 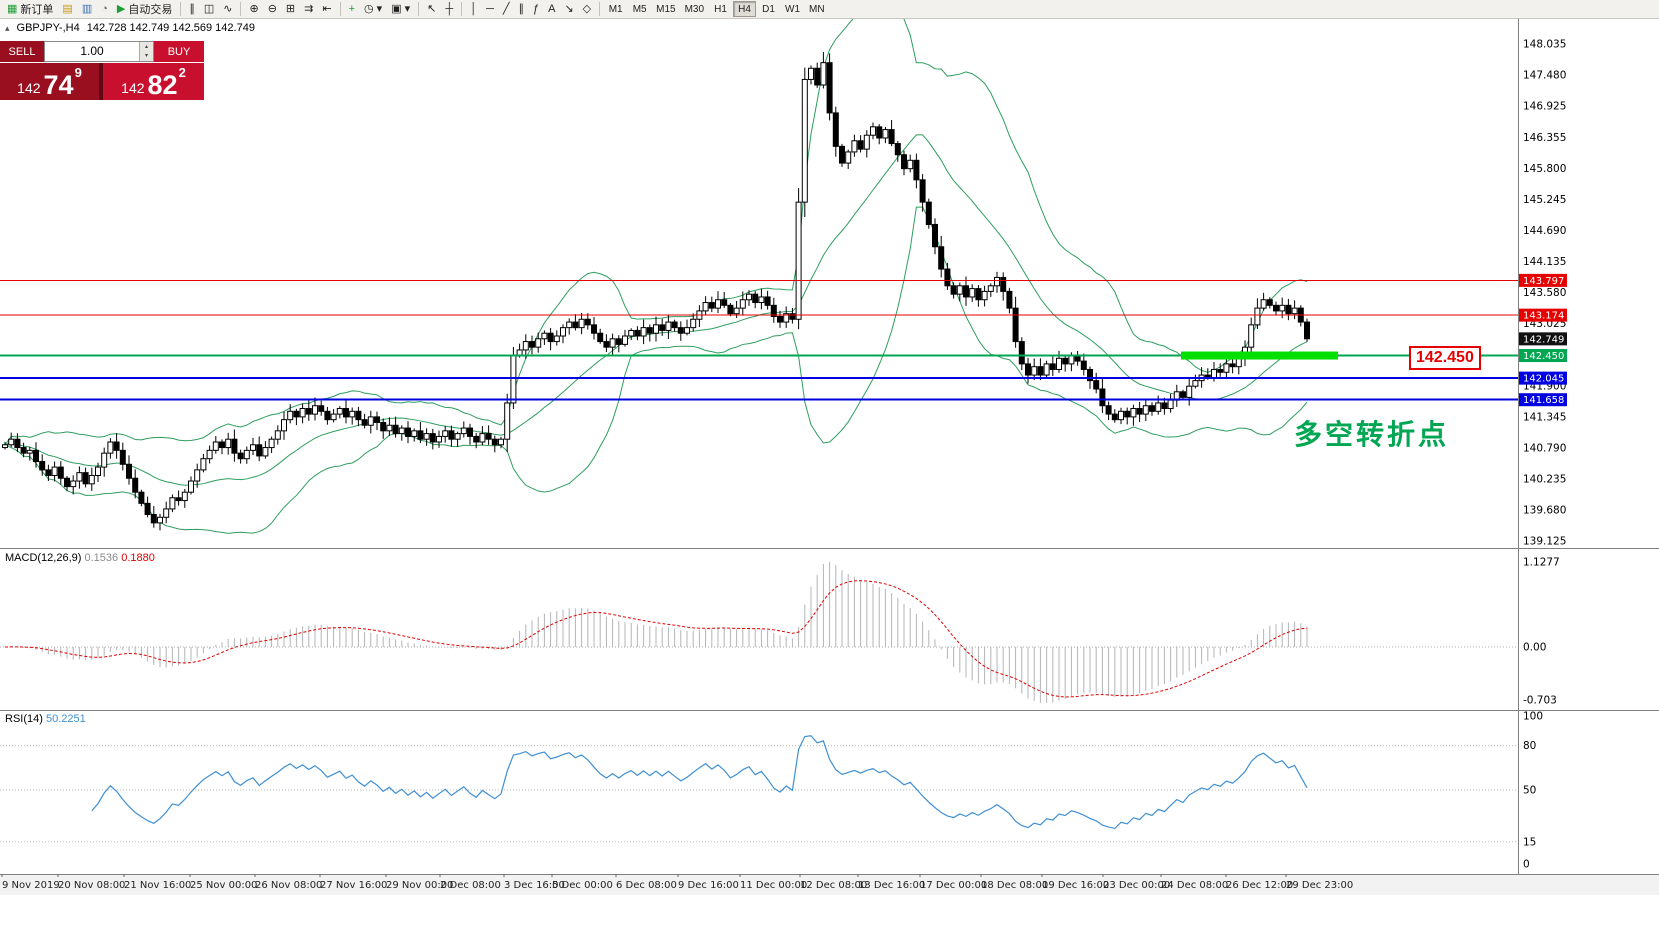 What do you see at coordinates (150, 10) in the screenshot?
I see `autotrading-label: 自动交易` at bounding box center [150, 10].